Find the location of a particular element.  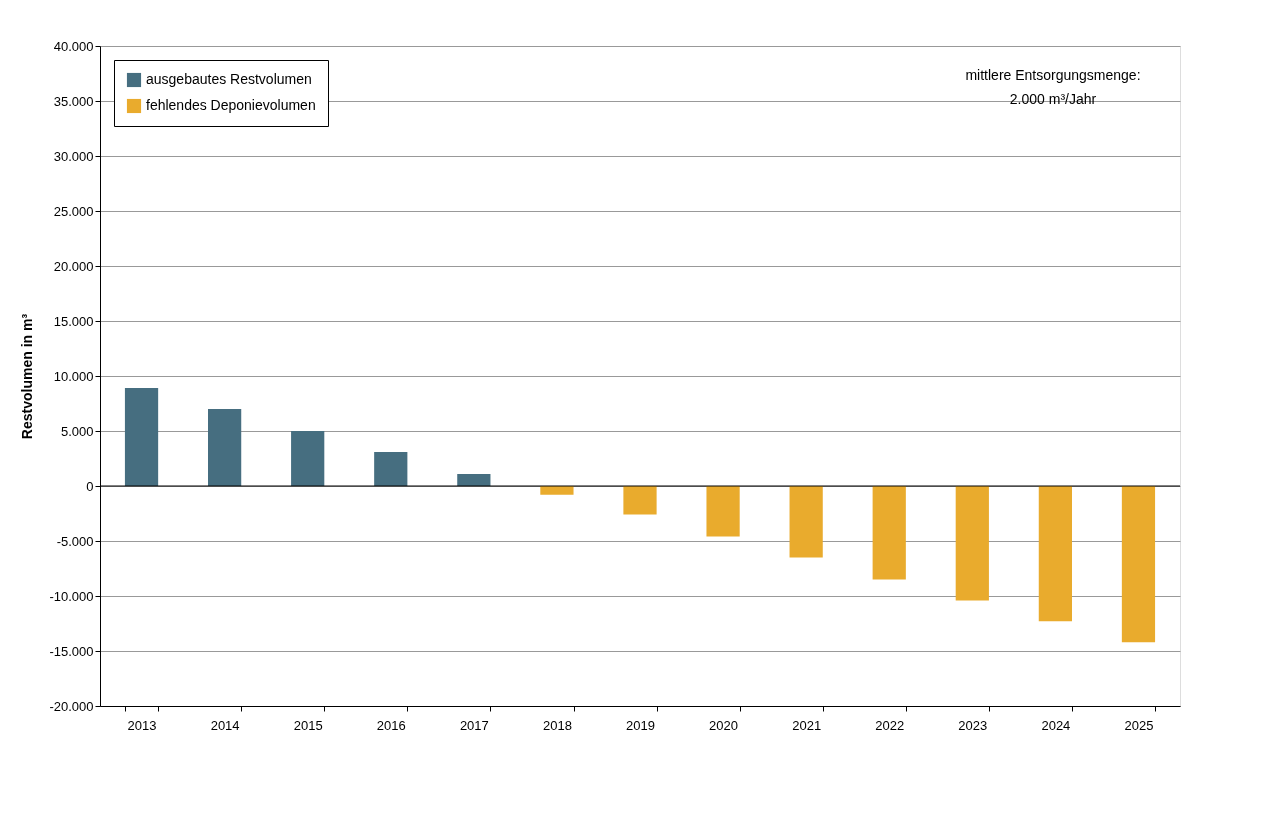

y-tick-label: 35.000 is located at coordinates (73, 101).